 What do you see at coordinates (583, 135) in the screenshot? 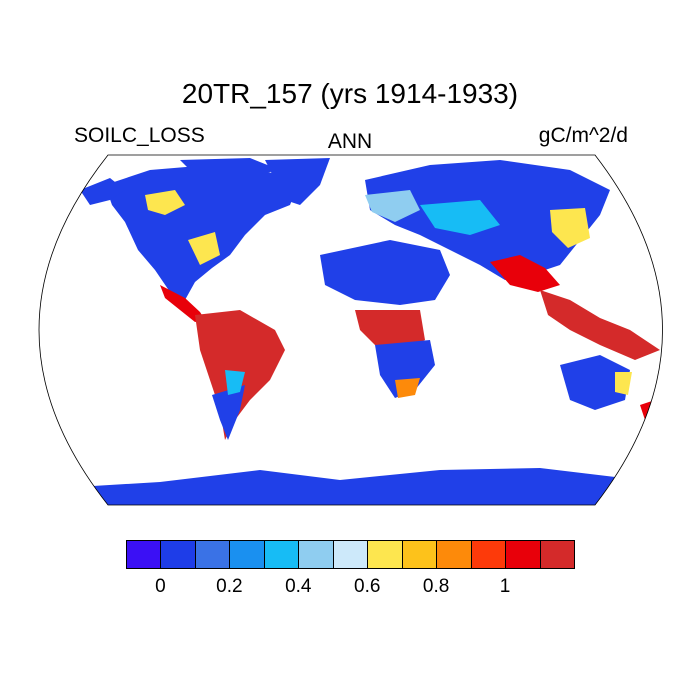
I see `units-label: gC/m^2/d` at bounding box center [583, 135].